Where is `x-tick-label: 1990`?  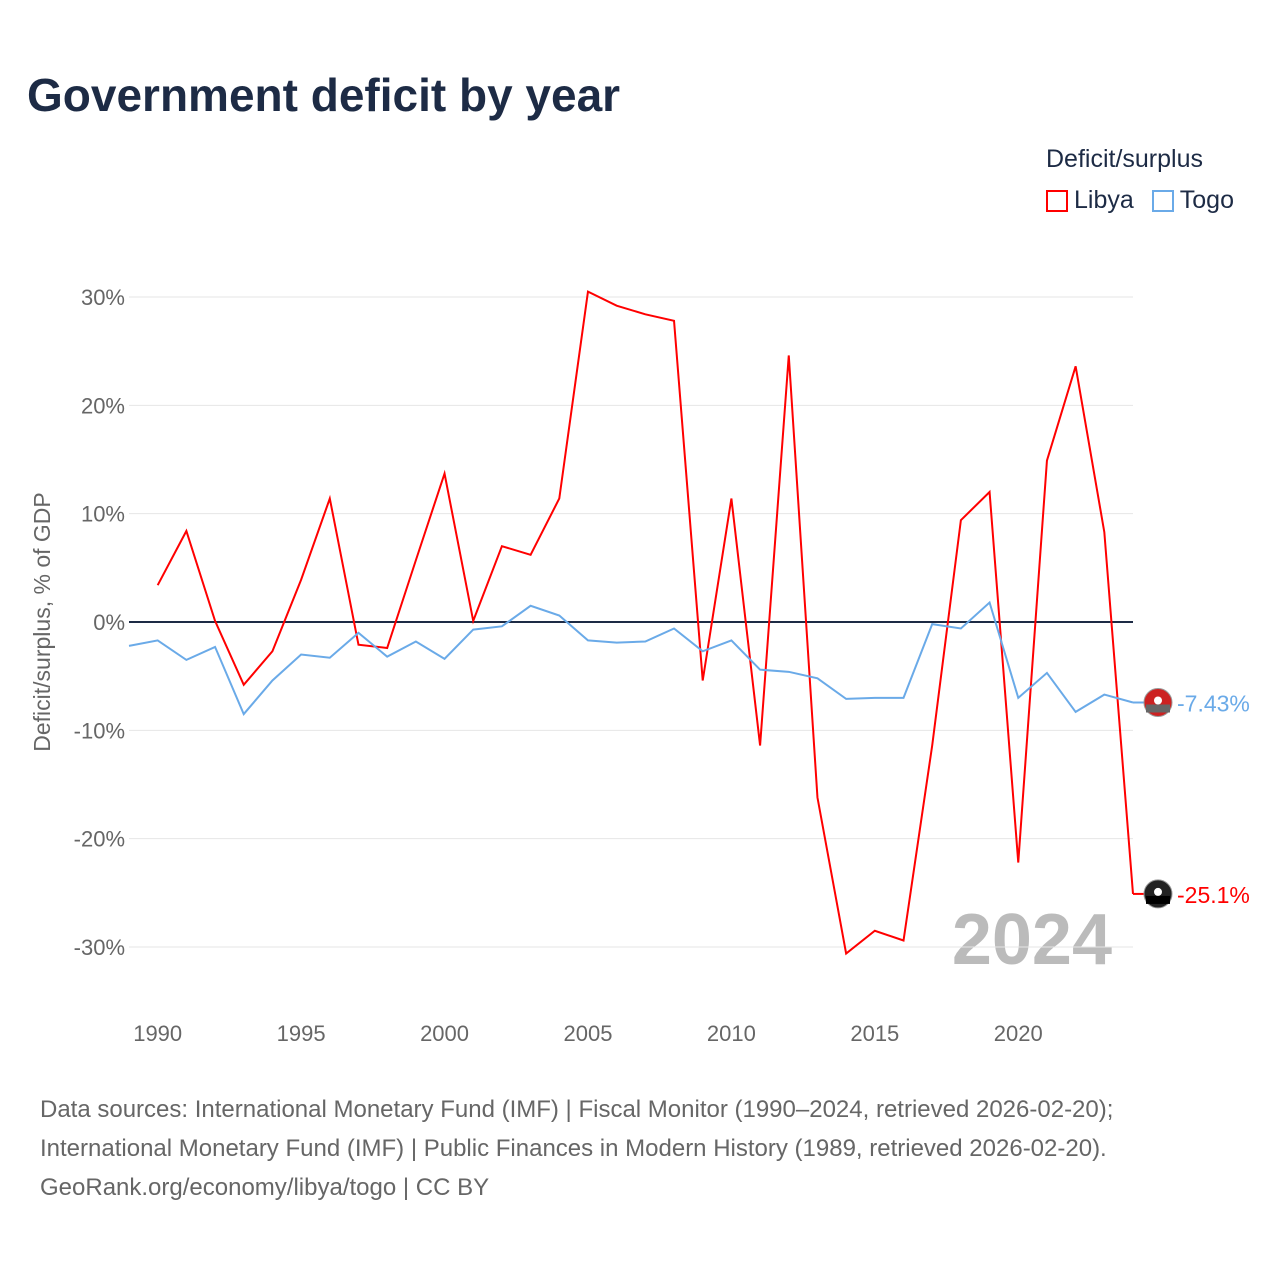 x-tick-label: 1990 is located at coordinates (157, 1033).